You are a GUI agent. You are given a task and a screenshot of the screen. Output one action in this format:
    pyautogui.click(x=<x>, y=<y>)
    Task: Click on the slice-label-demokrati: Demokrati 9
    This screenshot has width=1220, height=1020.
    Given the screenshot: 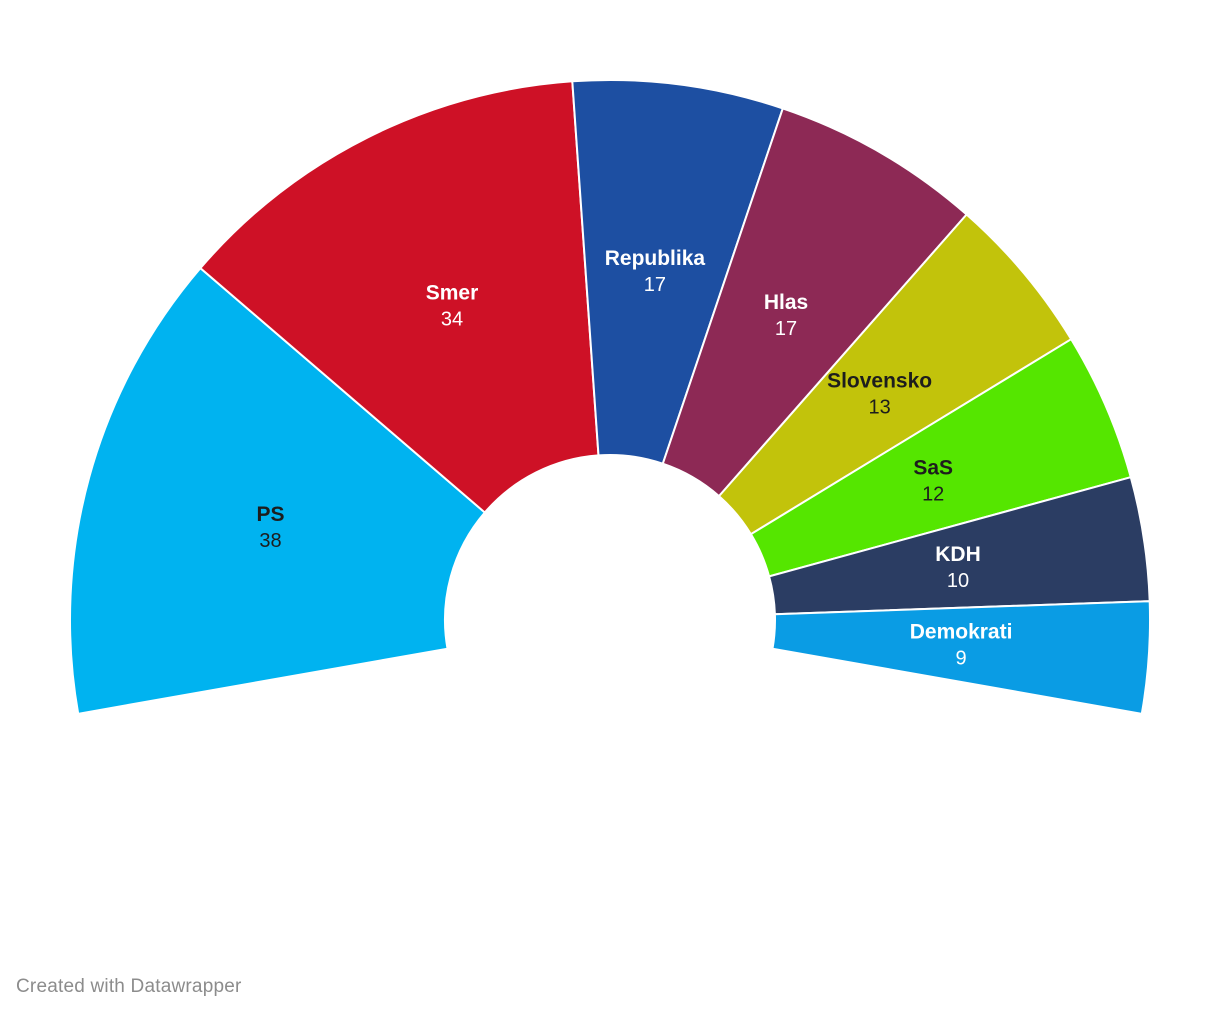 What is the action you would take?
    pyautogui.click(x=961, y=645)
    